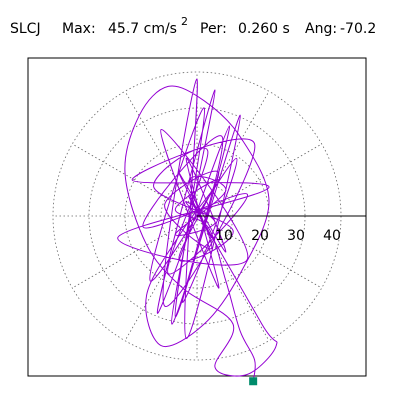 The width and height of the screenshot is (400, 400). I want to click on radial-tick-labels: 10 20 30 40, so click(278, 236).